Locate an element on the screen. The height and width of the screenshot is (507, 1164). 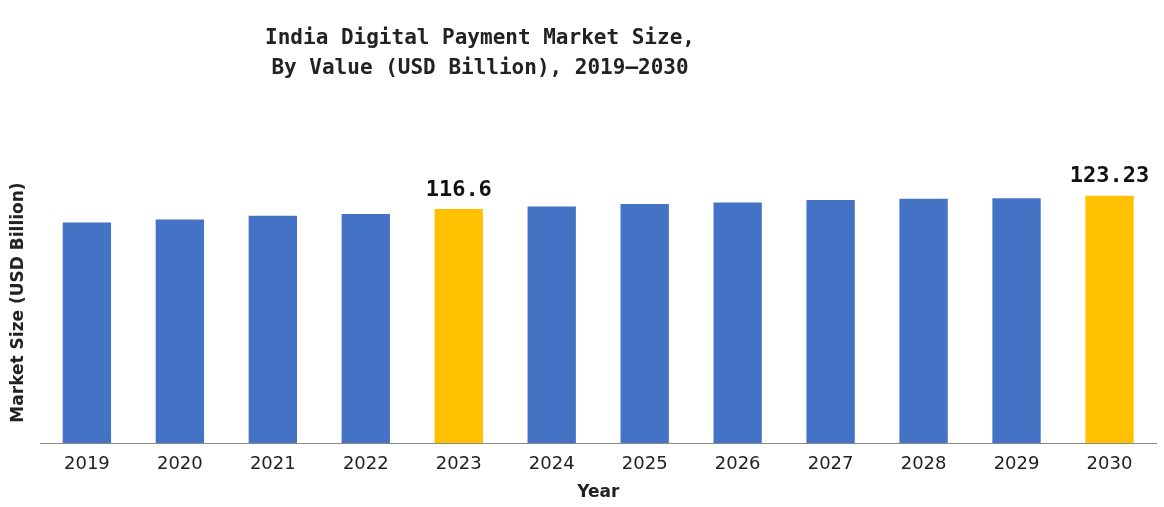
x-tick-label: 2023 is located at coordinates (458, 463).